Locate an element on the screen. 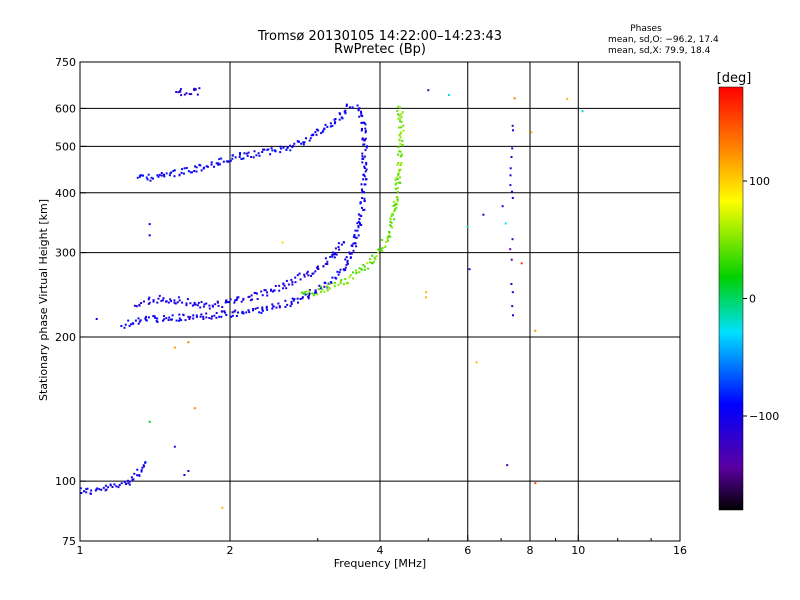 The image size is (800, 600). colorbar-tick-label: 0 is located at coordinates (752, 299).